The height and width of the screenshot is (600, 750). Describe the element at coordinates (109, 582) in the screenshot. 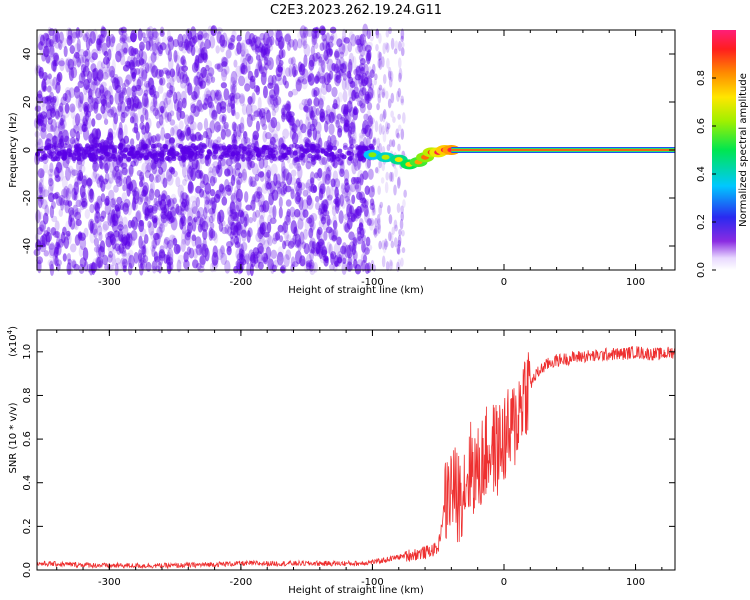

I see `x-tick-label: -300` at that location.